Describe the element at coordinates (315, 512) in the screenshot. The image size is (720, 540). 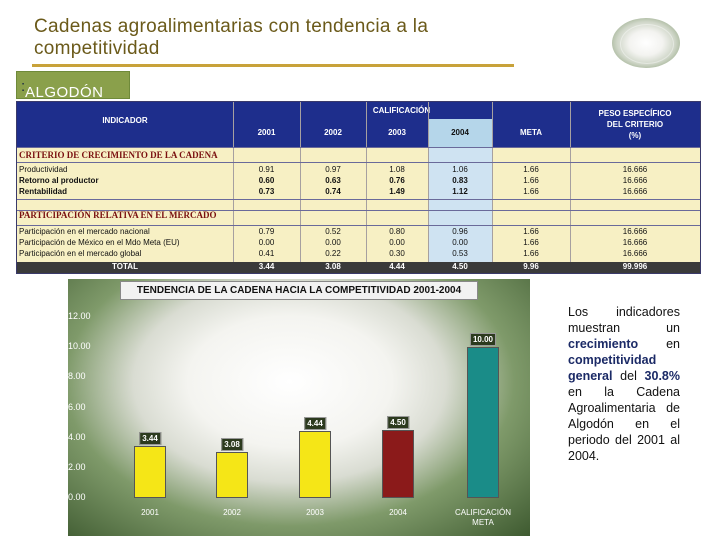
I see `x-tick-label: 2003` at that location.